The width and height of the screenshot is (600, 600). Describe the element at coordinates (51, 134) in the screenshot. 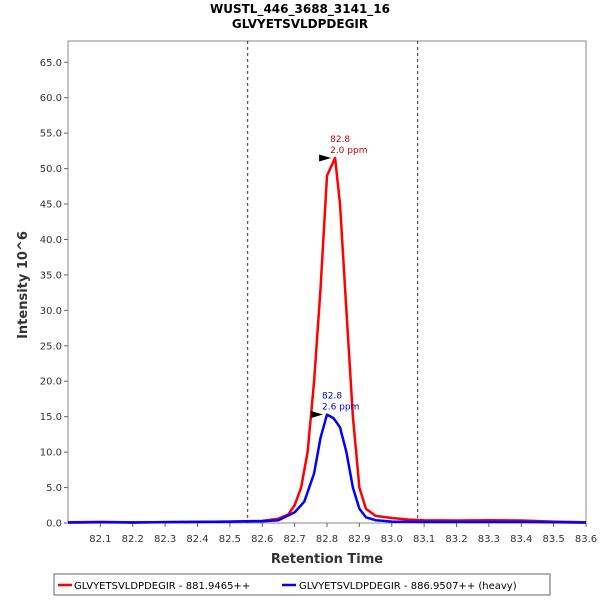

I see `y-tick-label: 55.0` at that location.